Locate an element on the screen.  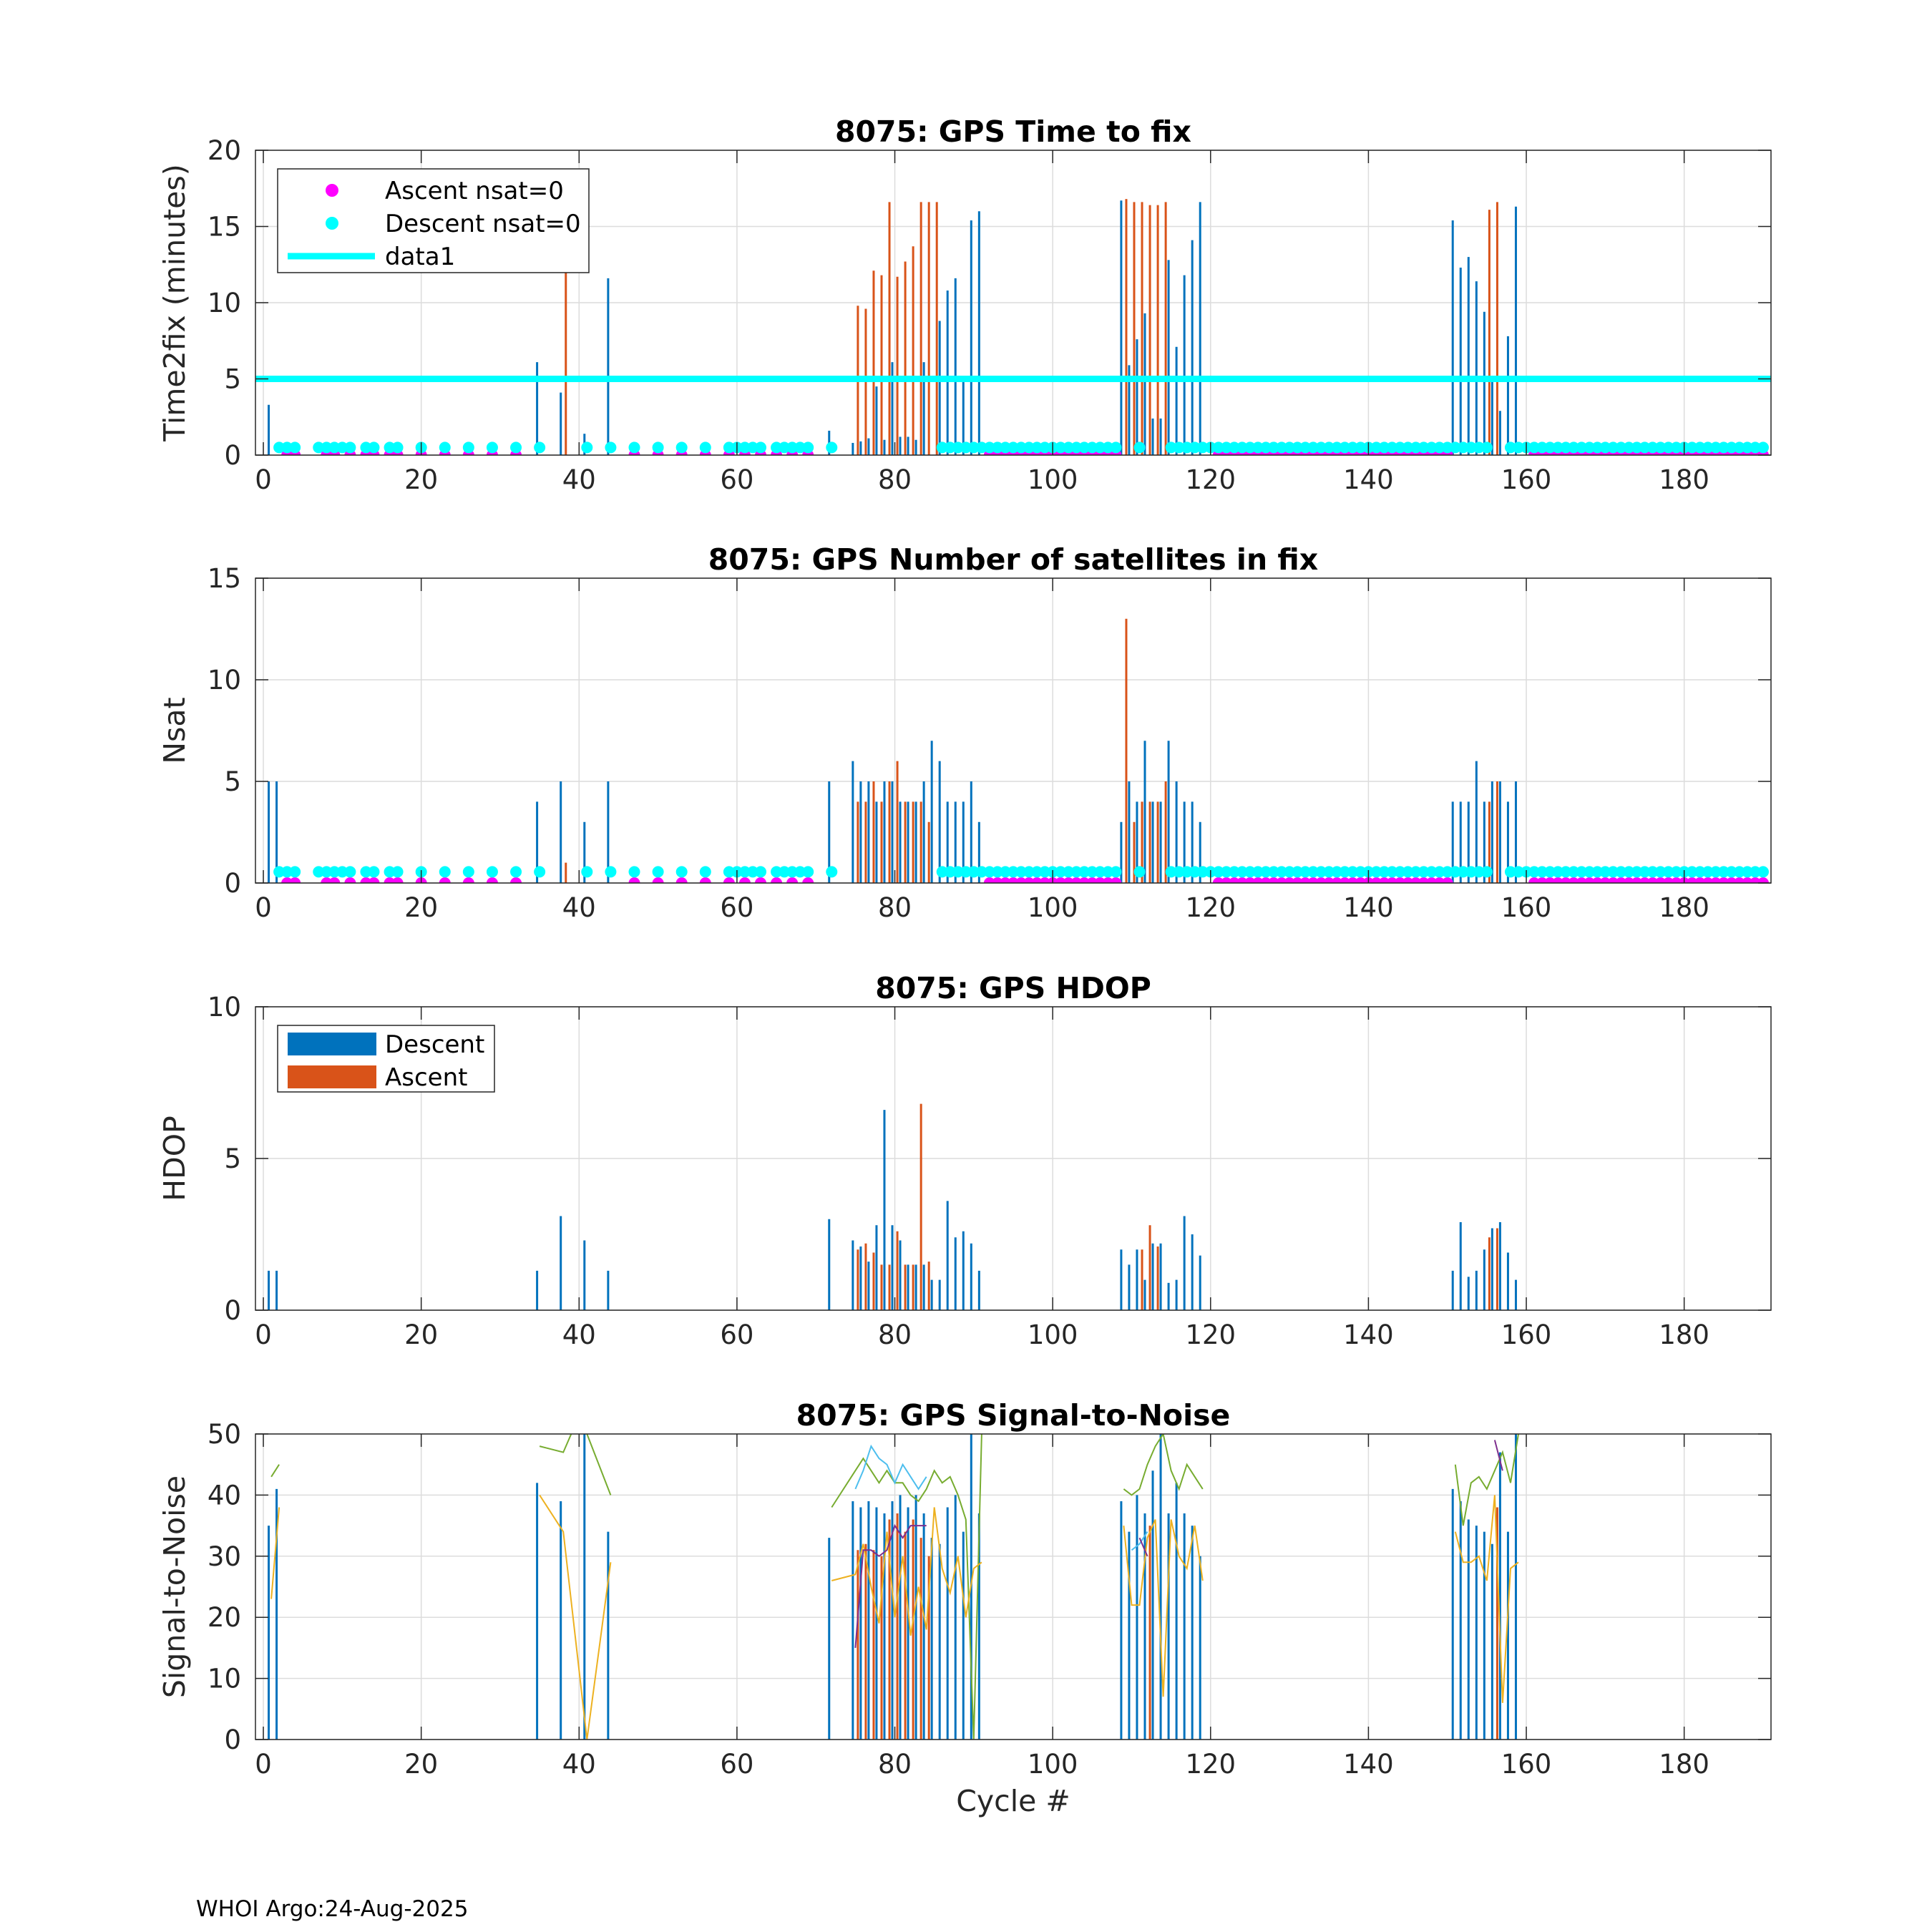
y-tick-label: 0 is located at coordinates (232, 883).